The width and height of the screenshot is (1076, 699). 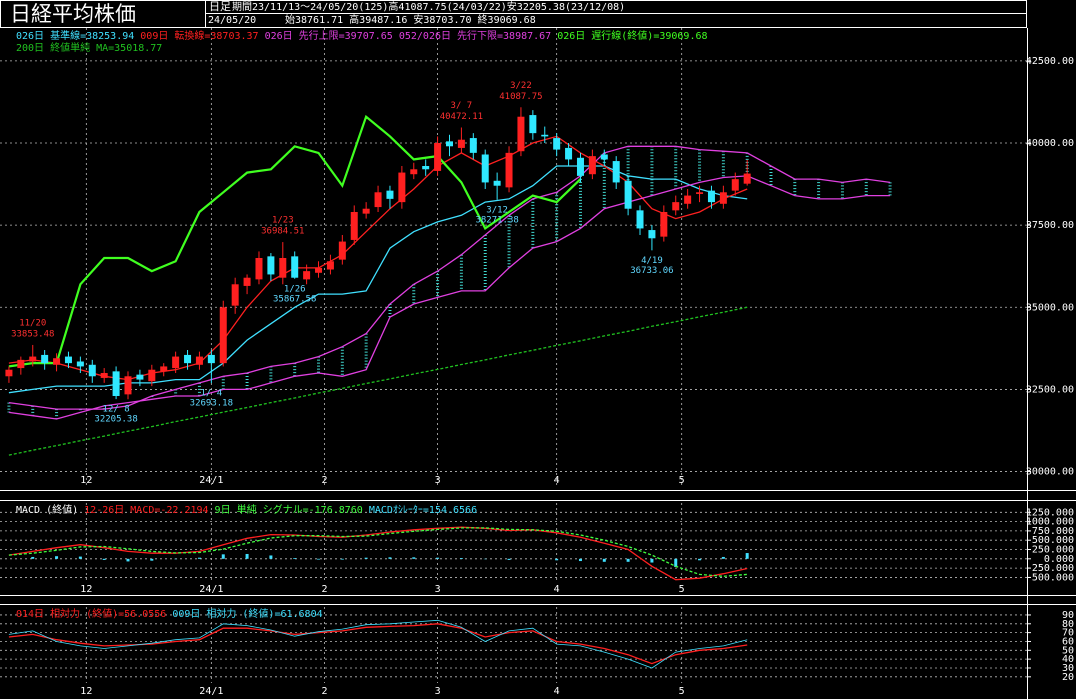 I want to click on y-tick-label: 60, so click(x=1068, y=641).